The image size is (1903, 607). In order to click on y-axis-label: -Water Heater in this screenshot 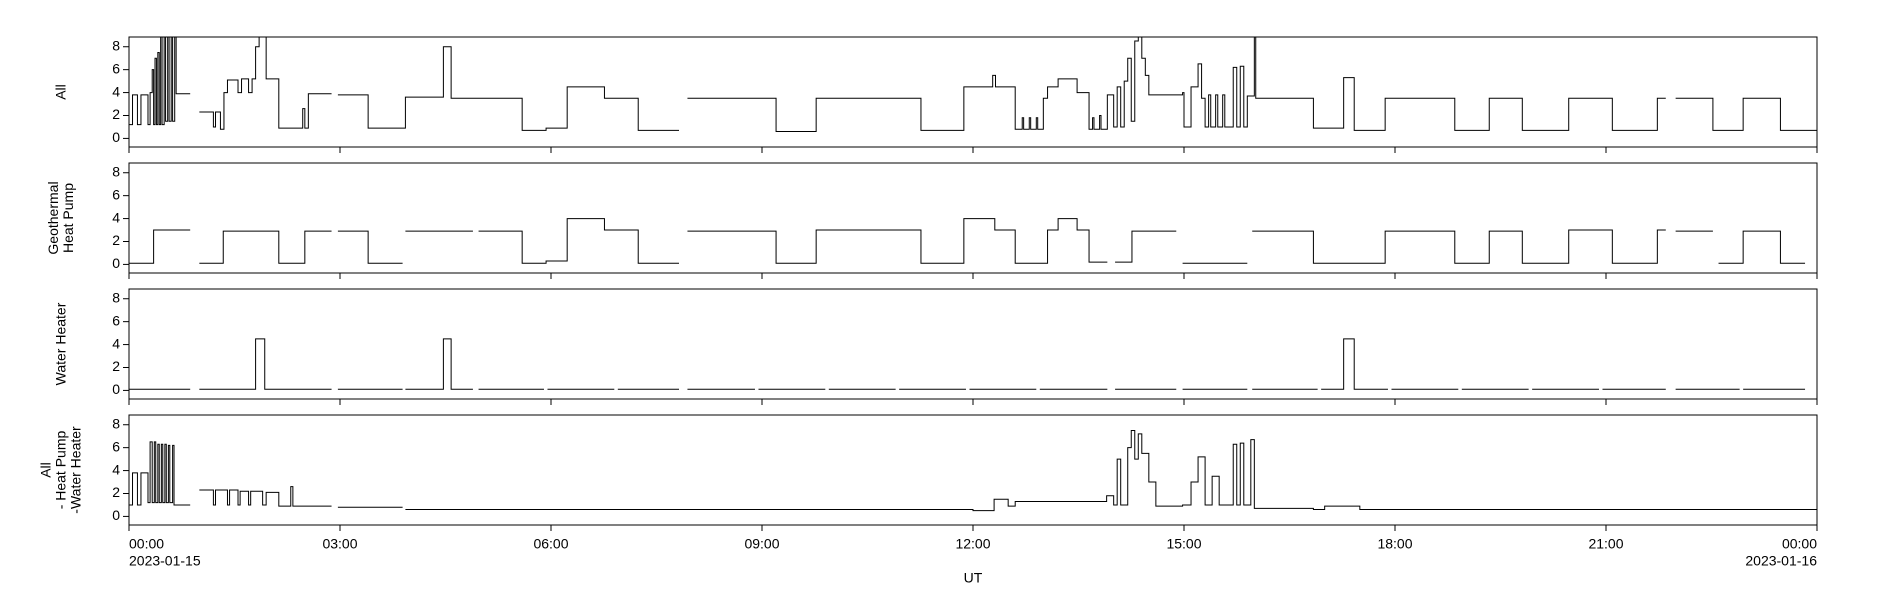, I will do `click(76, 470)`.